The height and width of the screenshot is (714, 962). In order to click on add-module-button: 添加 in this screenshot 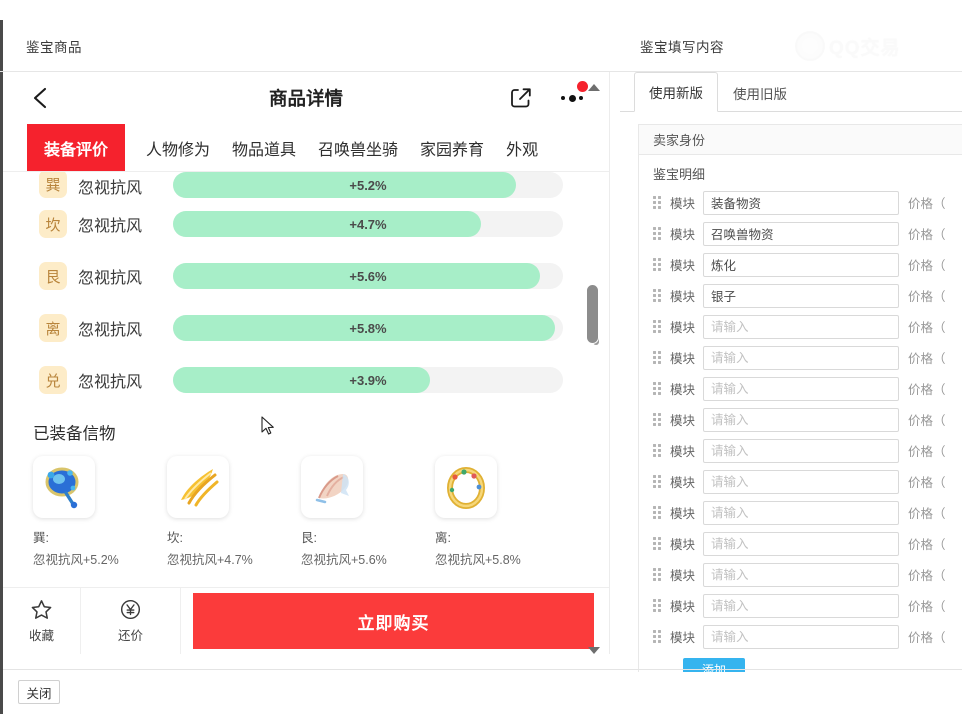, I will do `click(714, 665)`.